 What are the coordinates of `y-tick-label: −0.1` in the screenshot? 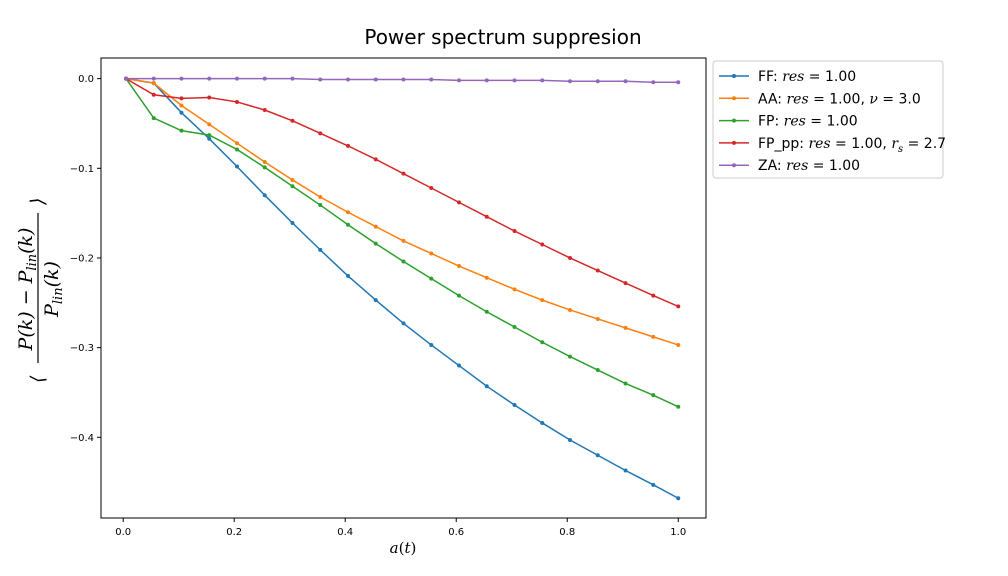 It's located at (82, 169).